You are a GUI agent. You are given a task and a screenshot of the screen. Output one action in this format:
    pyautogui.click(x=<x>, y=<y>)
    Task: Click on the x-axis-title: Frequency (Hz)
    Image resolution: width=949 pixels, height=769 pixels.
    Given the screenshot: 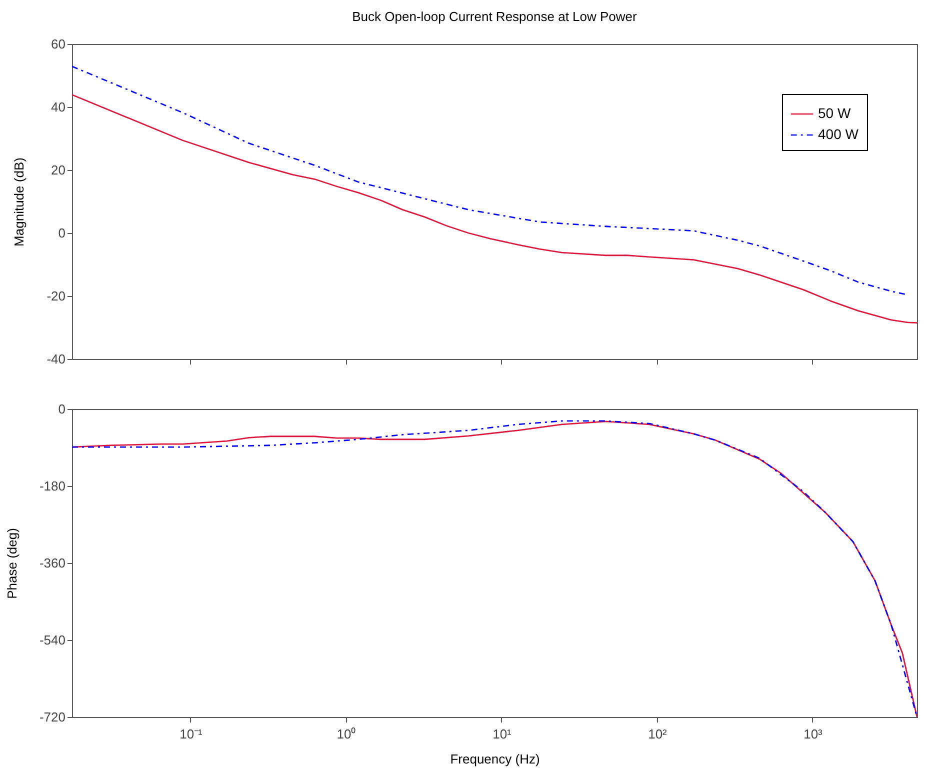 What is the action you would take?
    pyautogui.click(x=495, y=759)
    